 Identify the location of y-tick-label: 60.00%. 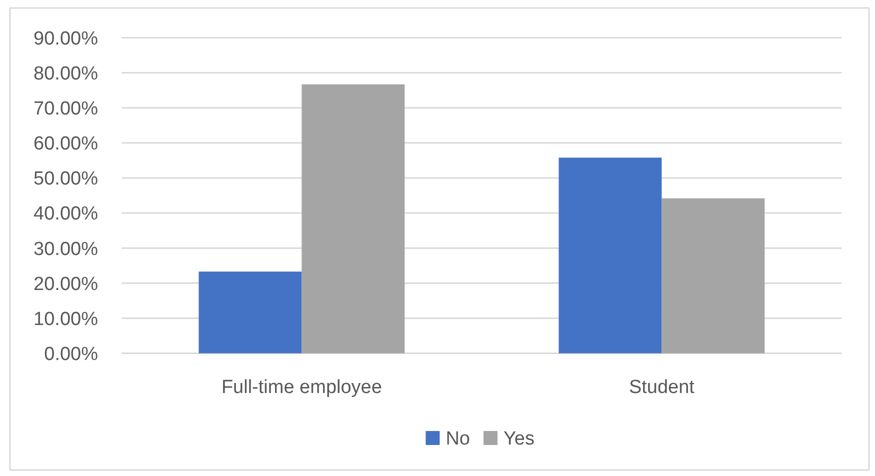
(66, 144).